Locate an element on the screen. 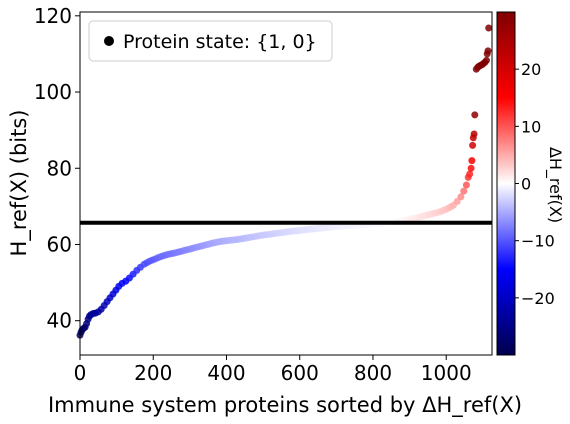 The width and height of the screenshot is (570, 424). colorbar-tick-label: −20 is located at coordinates (538, 298).